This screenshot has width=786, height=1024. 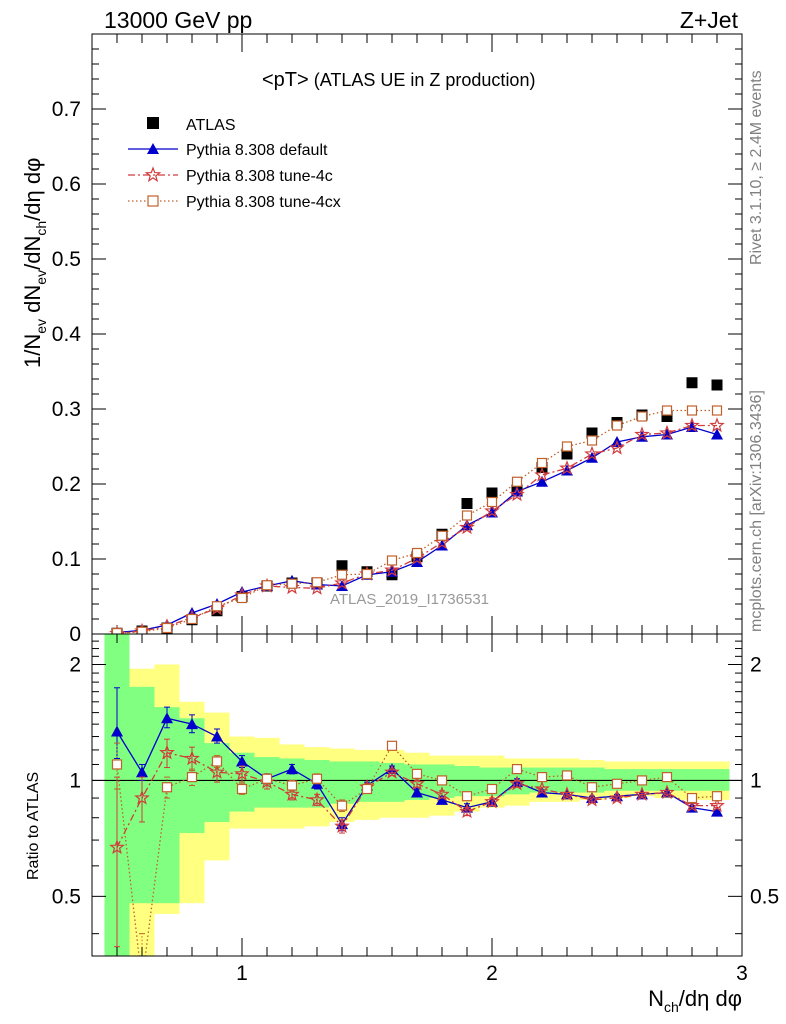 I want to click on main-ytick-label: 0.5, so click(x=66, y=259).